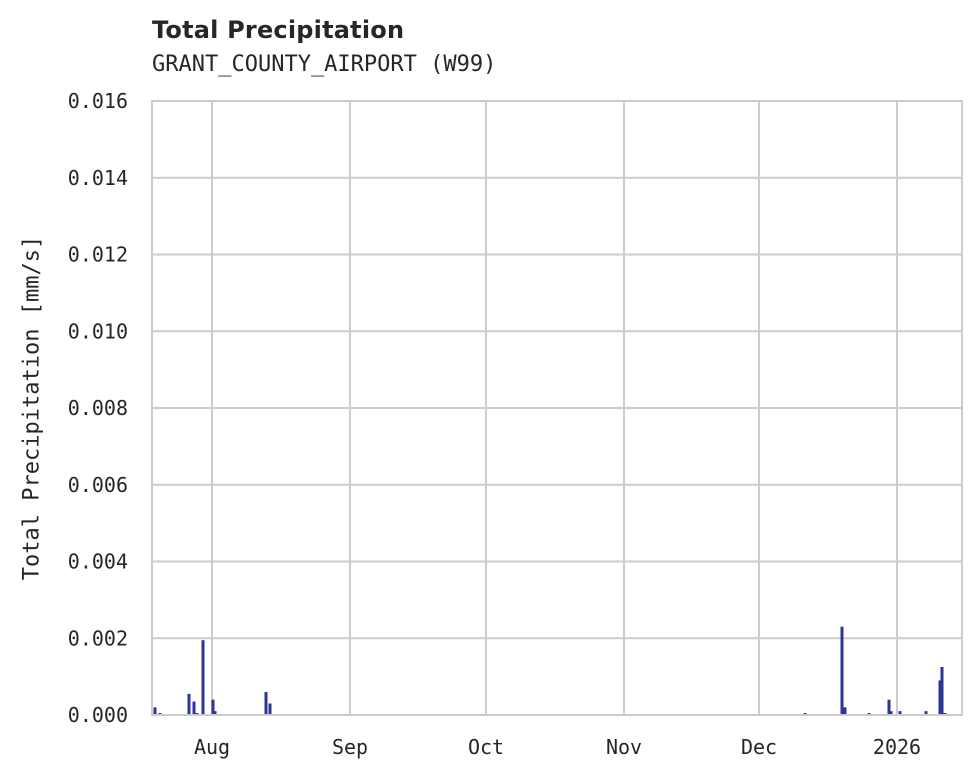 The image size is (980, 780). Describe the element at coordinates (550, 670) in the screenshot. I see `bars` at that location.